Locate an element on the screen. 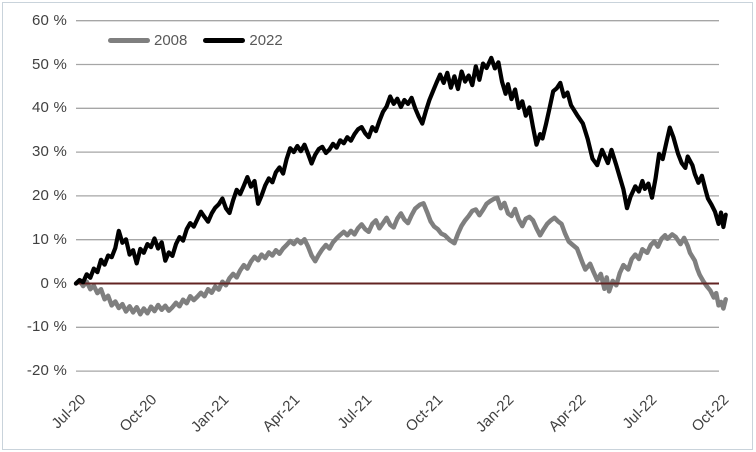 The height and width of the screenshot is (452, 756). y-tick-label: 50 % is located at coordinates (49, 64).